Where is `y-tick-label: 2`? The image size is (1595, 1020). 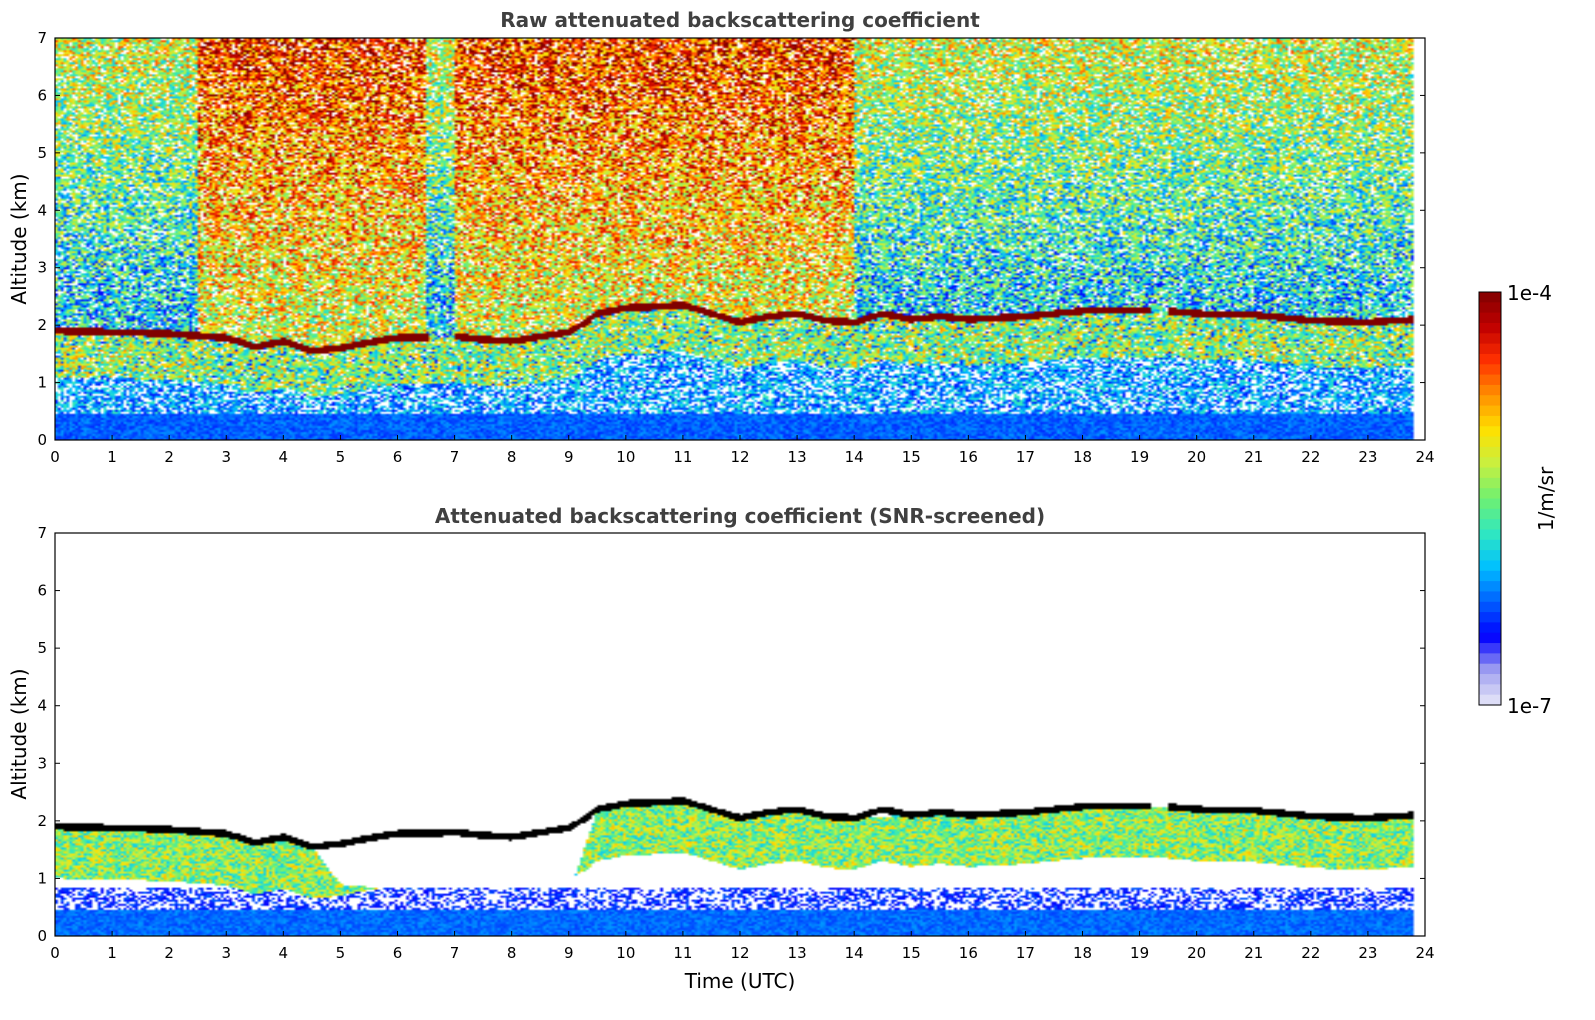
y-tick-label: 2 is located at coordinates (42, 821).